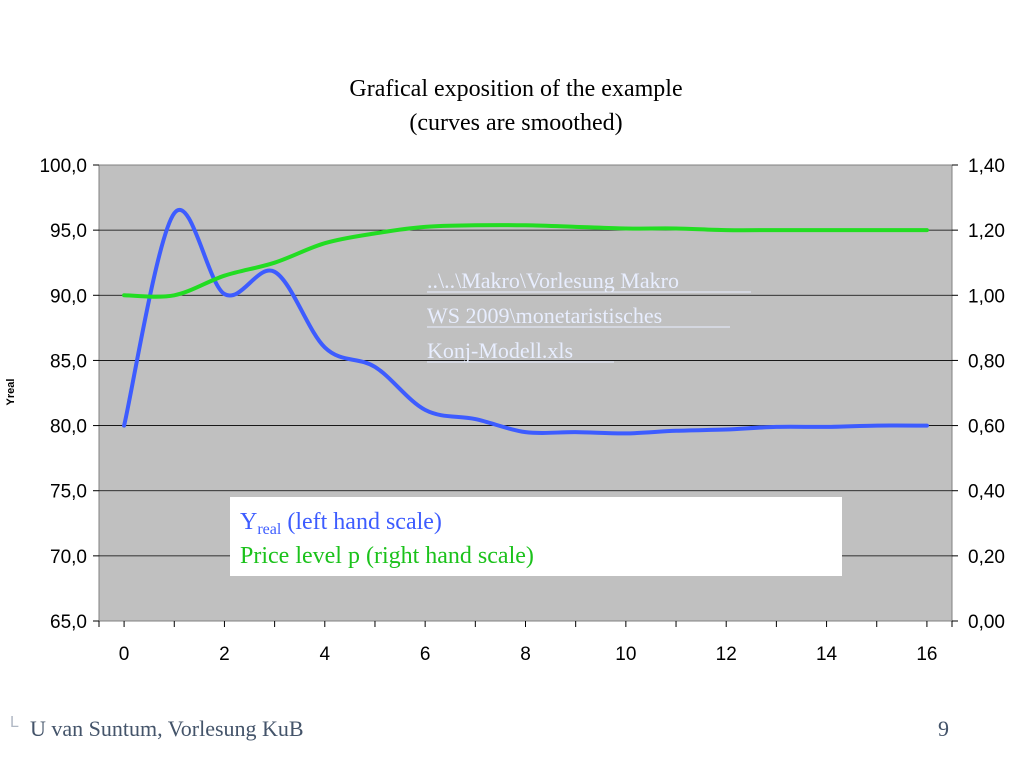 This screenshot has width=1024, height=768. I want to click on footer-author: U van Suntum, Vorlesung KuB, so click(167, 728).